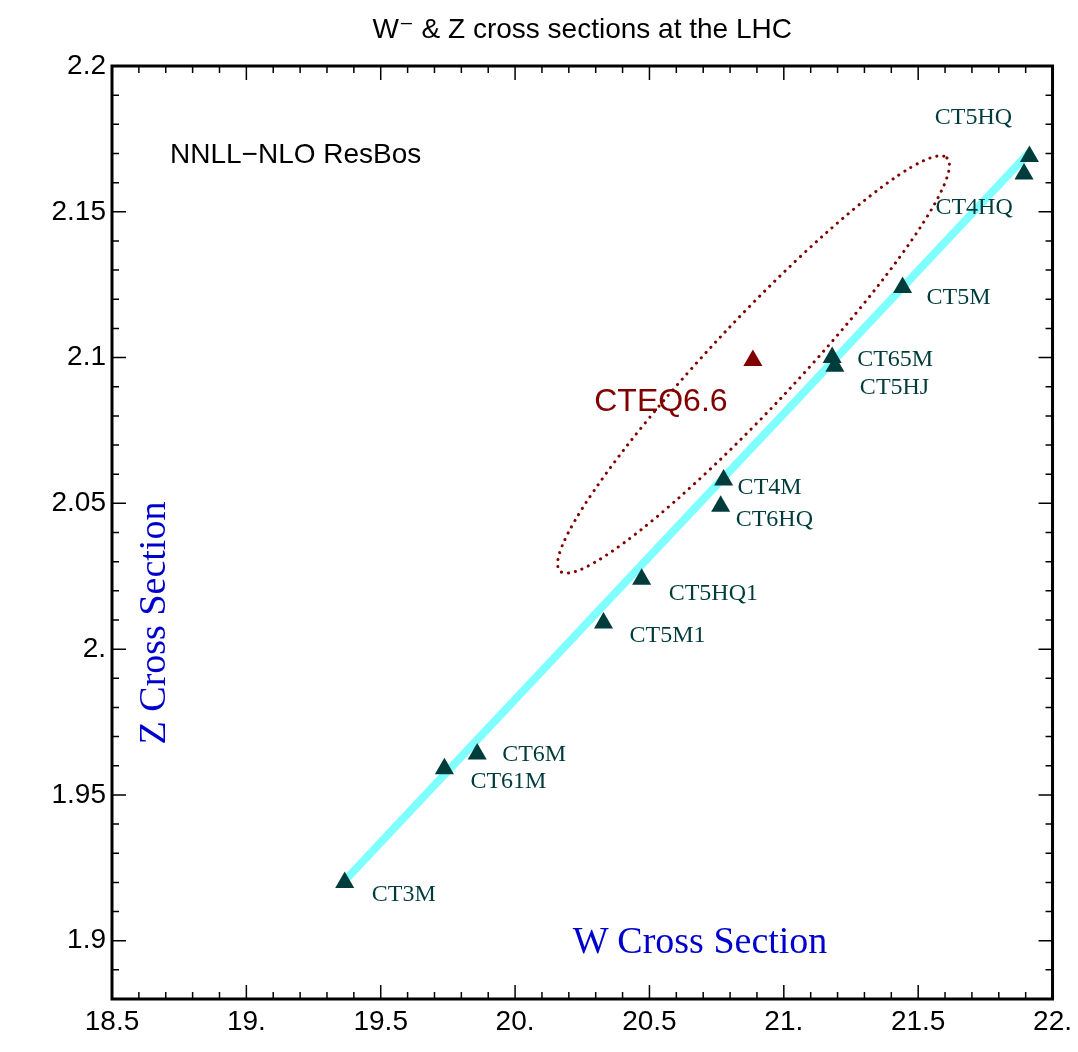 The width and height of the screenshot is (1078, 1052). Describe the element at coordinates (403, 892) in the screenshot. I see `data-label: CT3M` at that location.